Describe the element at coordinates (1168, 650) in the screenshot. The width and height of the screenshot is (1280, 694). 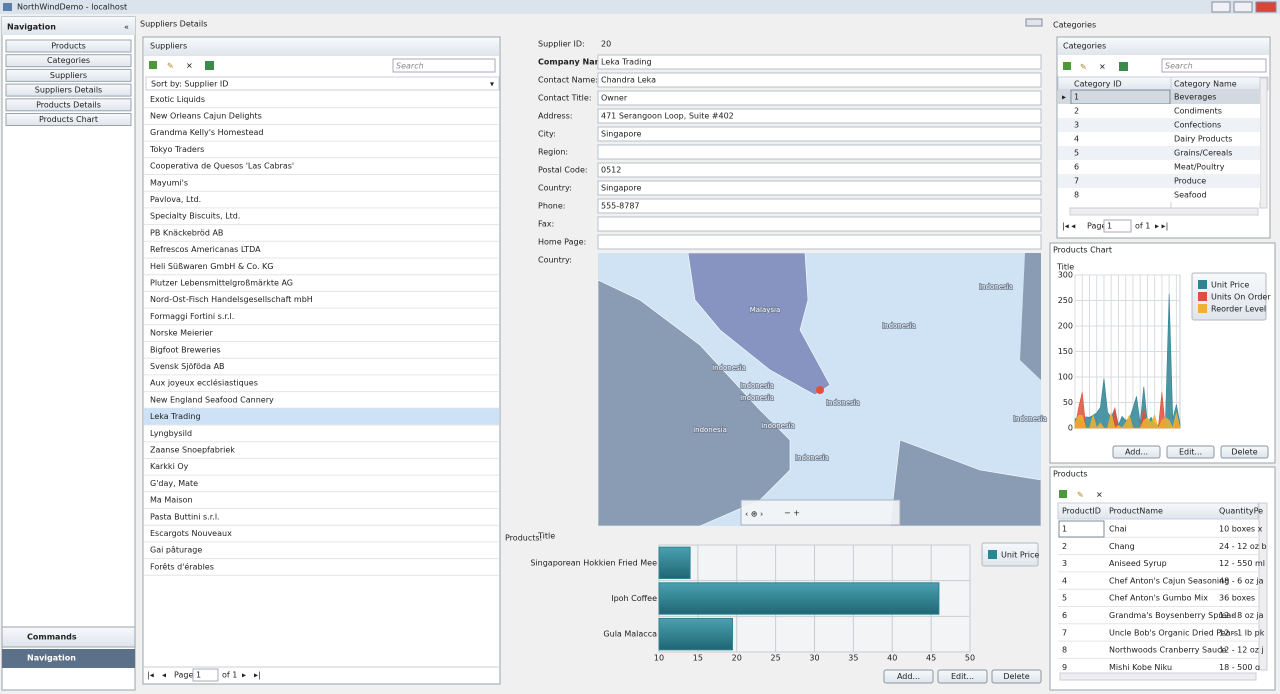
I see `grid-cell: Northwoods Cranberry Sauce` at that location.